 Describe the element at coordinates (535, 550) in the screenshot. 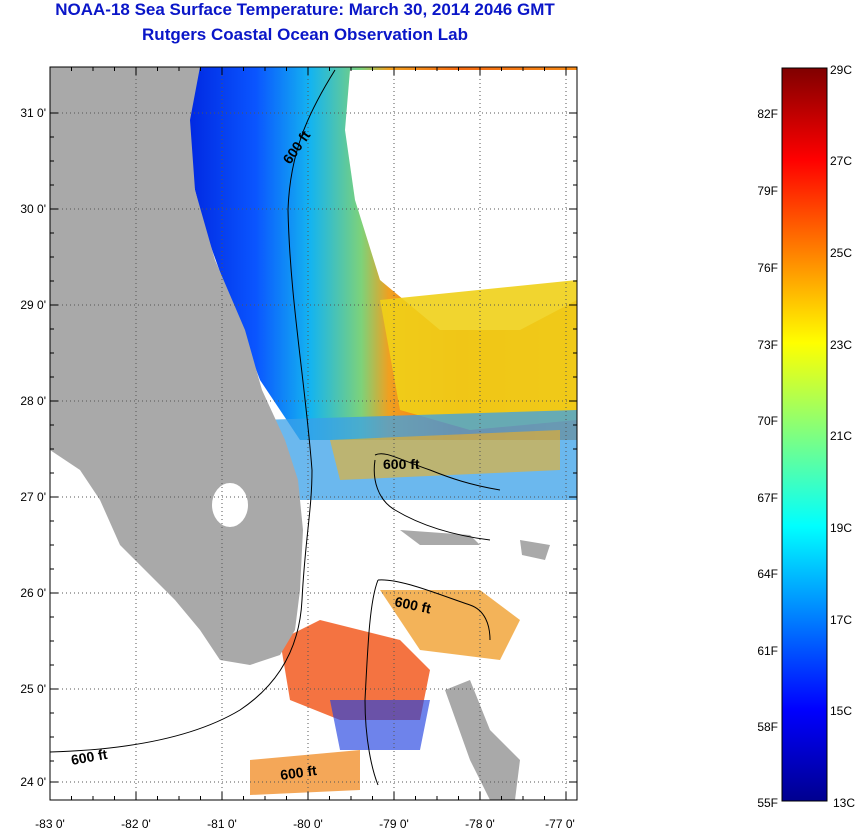

I see `abaco-island` at that location.